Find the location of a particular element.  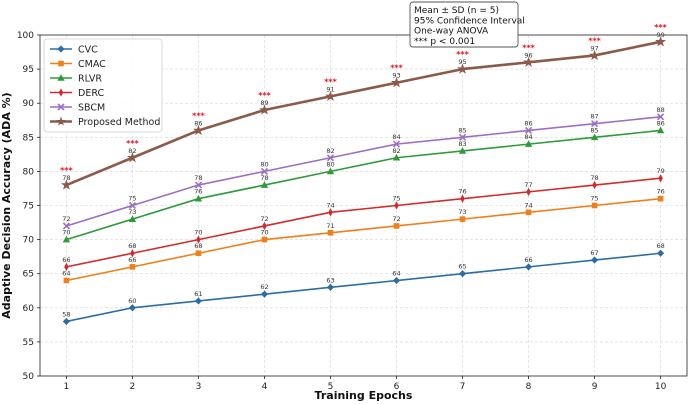

x-tick-label: 9 is located at coordinates (595, 387).